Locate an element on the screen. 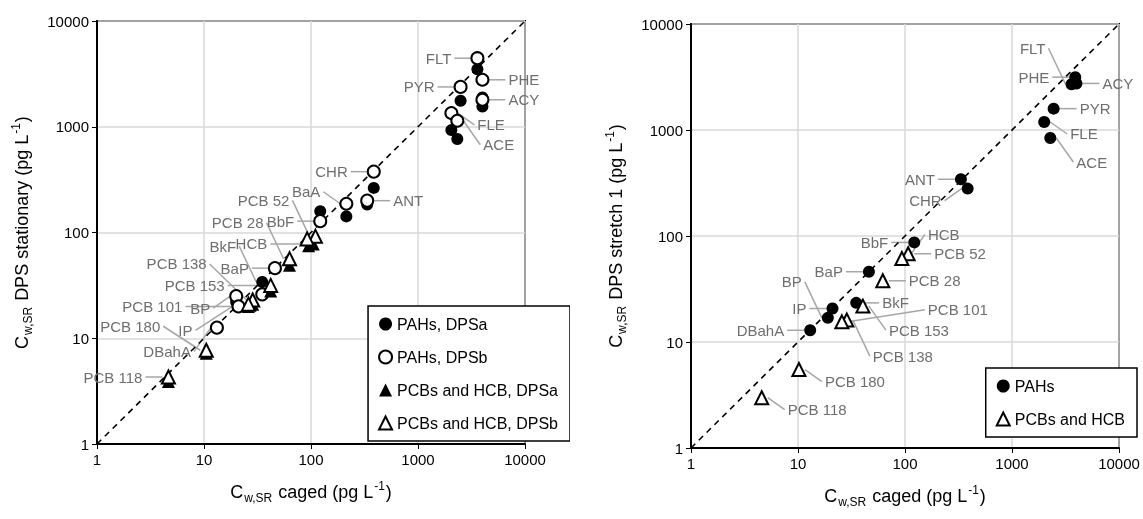 This screenshot has height=519, width=1143. annotation: BP is located at coordinates (791, 282).